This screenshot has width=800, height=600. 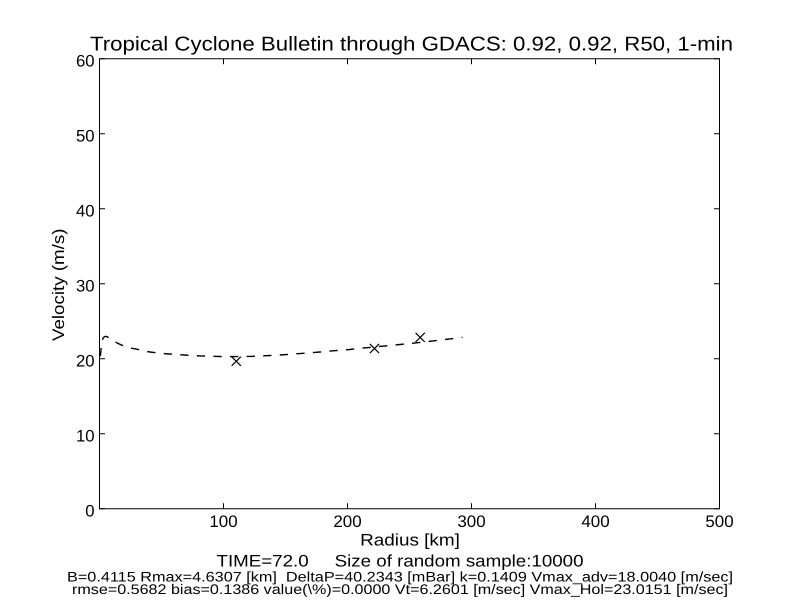 What do you see at coordinates (400, 561) in the screenshot?
I see `svg-text:TIME=72.0 Size of random s: TIME=72.0 Size of random sample:10000` at bounding box center [400, 561].